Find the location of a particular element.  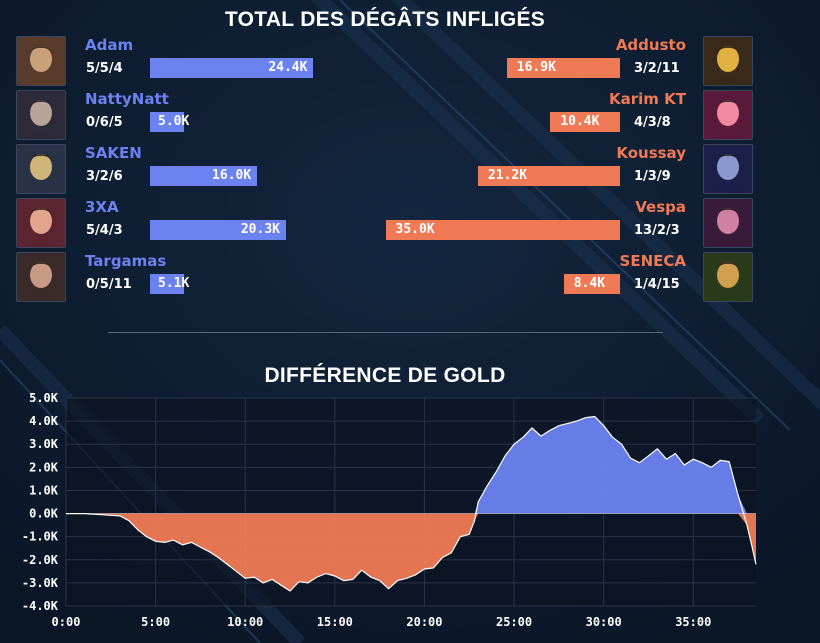

y-tick-label: 4.0K is located at coordinates (44, 421).